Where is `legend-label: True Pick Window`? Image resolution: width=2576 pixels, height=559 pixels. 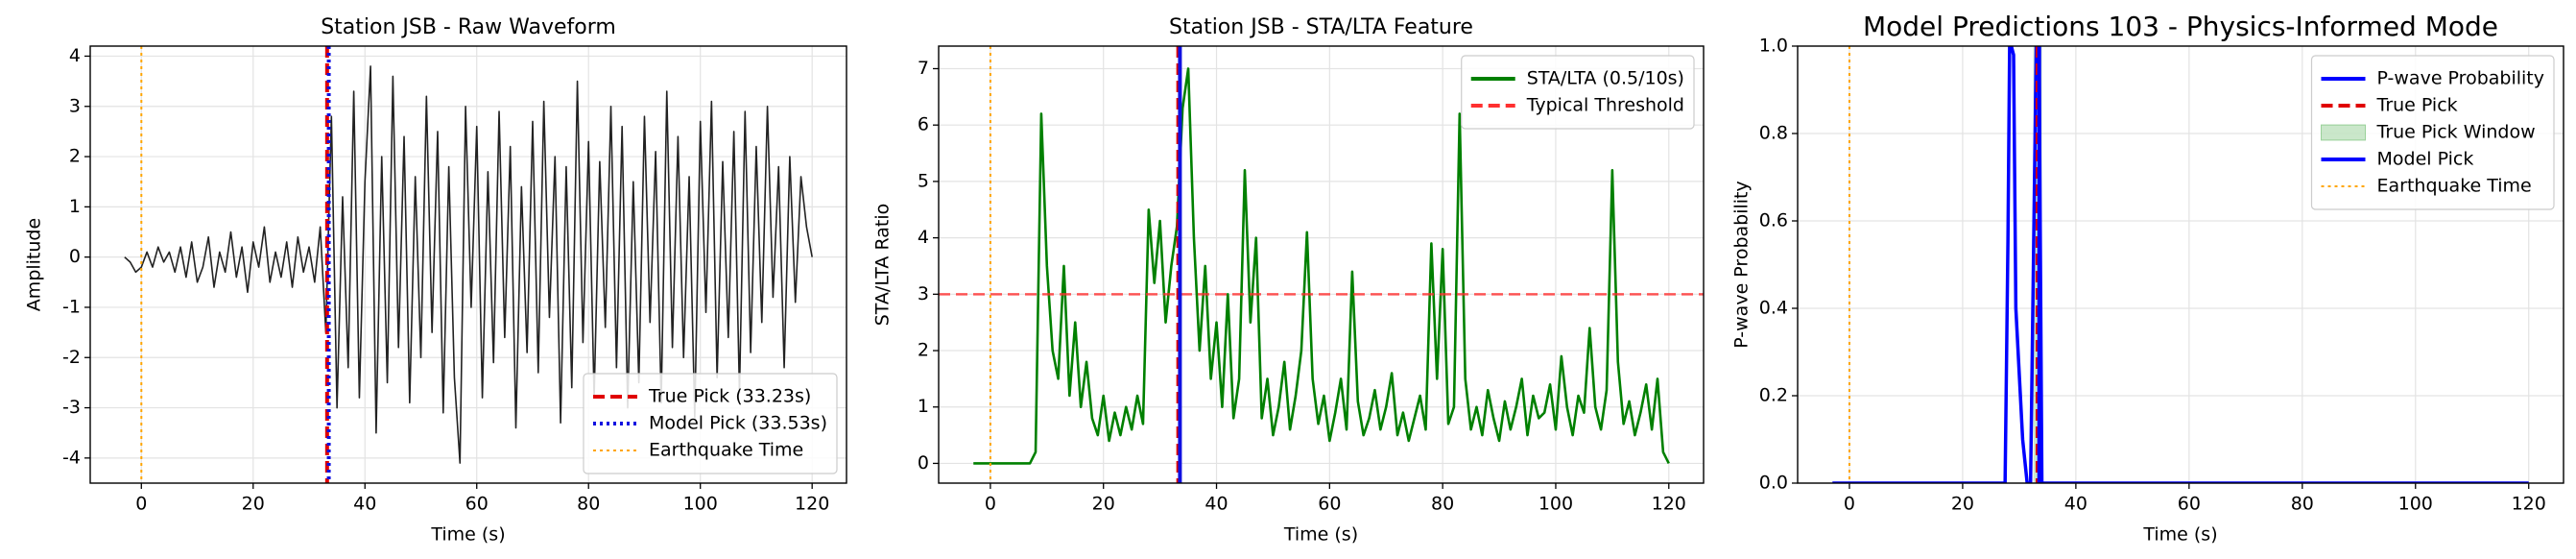 legend-label: True Pick Window is located at coordinates (2456, 132).